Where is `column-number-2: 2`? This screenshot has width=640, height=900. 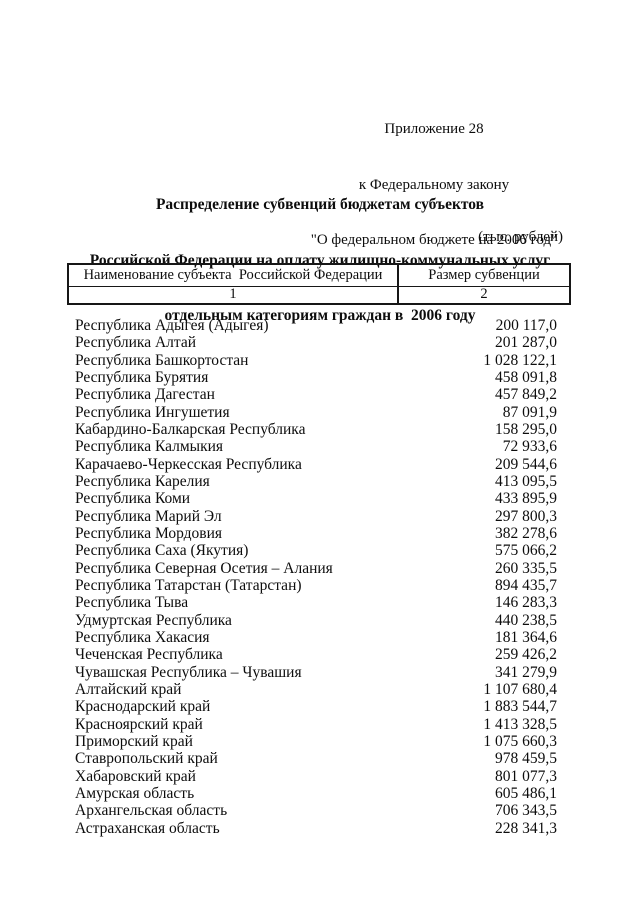 column-number-2: 2 is located at coordinates (484, 294).